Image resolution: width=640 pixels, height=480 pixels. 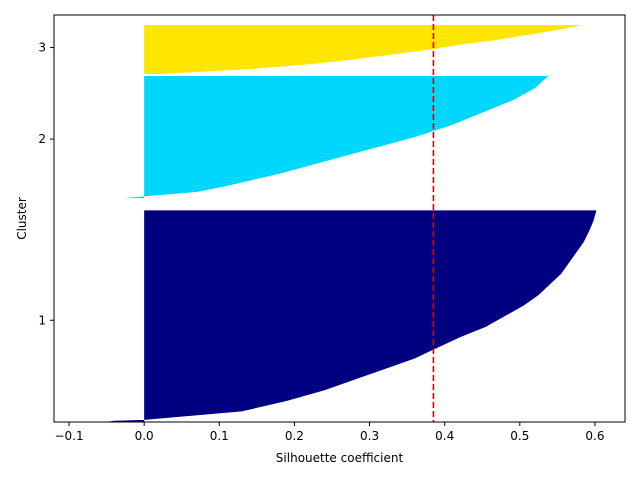 I want to click on x-tick-label: 0.5, so click(x=519, y=436).